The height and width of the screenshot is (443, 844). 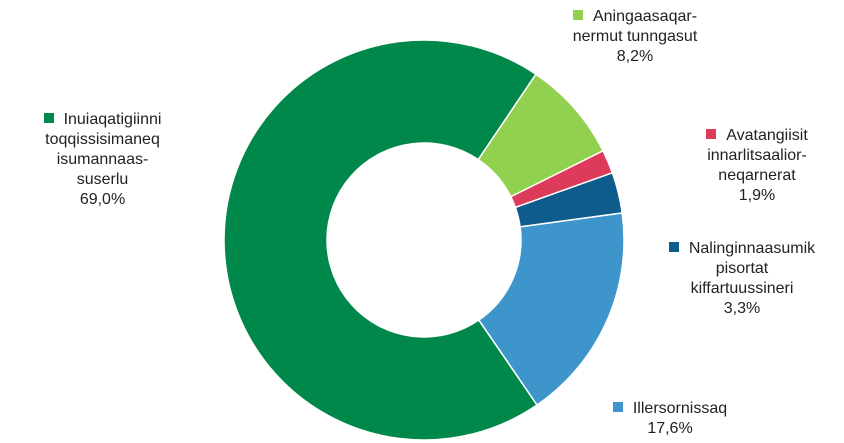 I want to click on legend-swatch-economy, so click(x=577, y=15).